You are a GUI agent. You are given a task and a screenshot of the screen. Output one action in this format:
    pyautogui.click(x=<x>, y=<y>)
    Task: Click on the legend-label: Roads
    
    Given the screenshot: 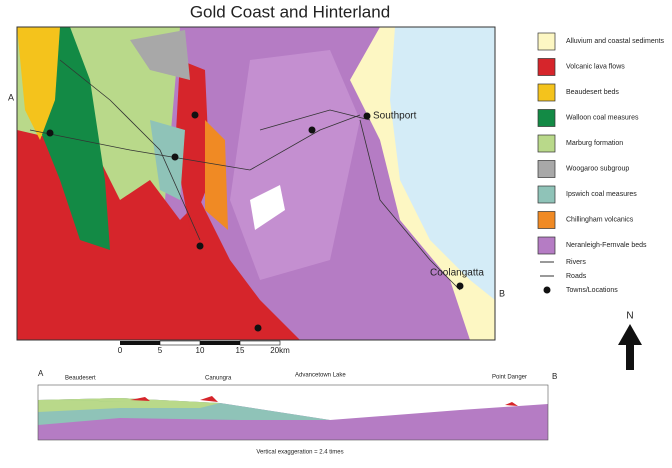 What is the action you would take?
    pyautogui.click(x=576, y=276)
    